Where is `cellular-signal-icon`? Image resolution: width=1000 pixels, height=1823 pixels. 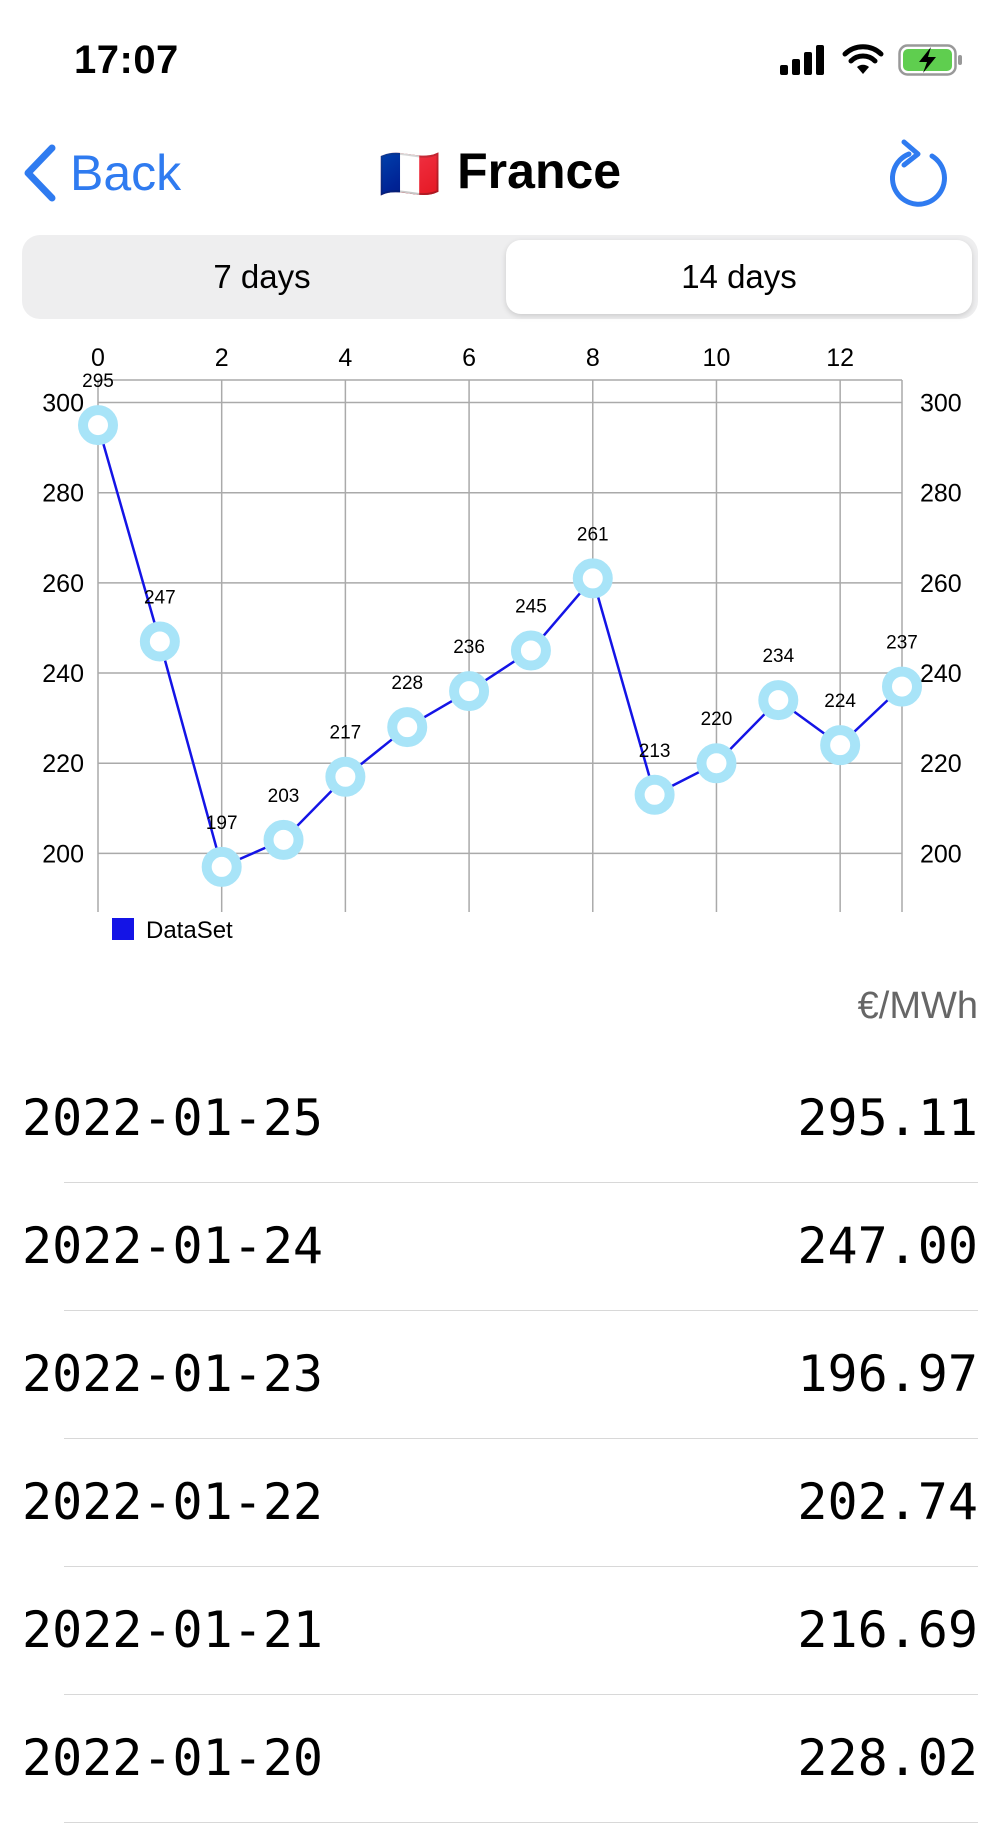 cellular-signal-icon is located at coordinates (802, 60).